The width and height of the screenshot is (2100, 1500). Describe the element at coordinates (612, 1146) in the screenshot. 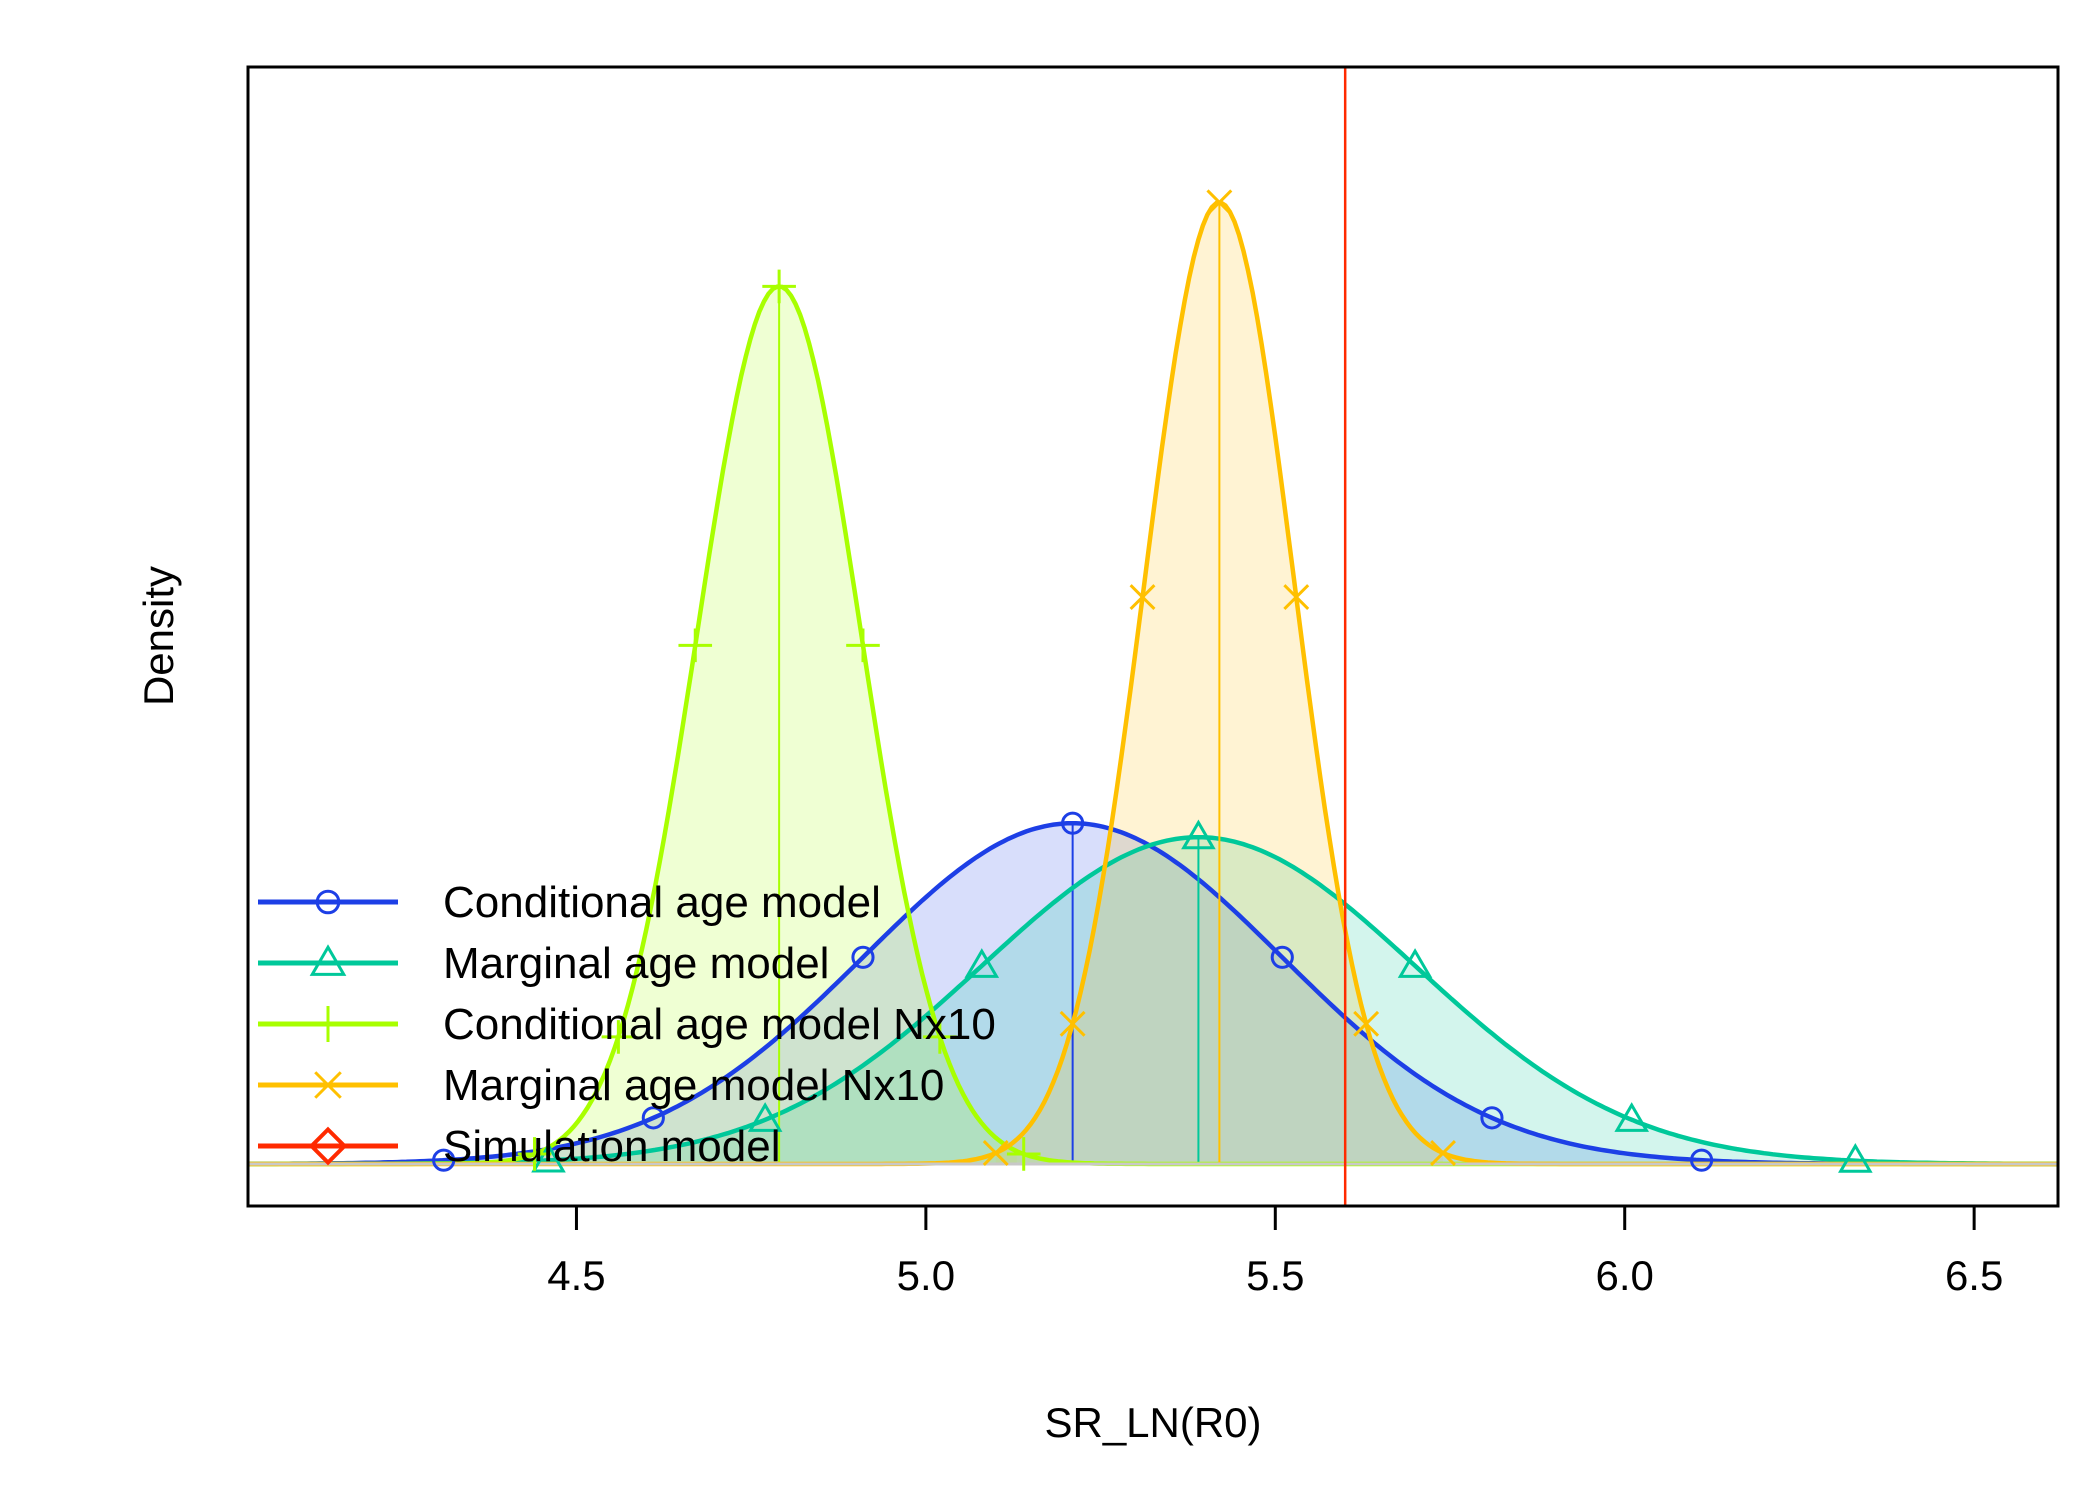

I see `legend-label: Simulation model` at that location.